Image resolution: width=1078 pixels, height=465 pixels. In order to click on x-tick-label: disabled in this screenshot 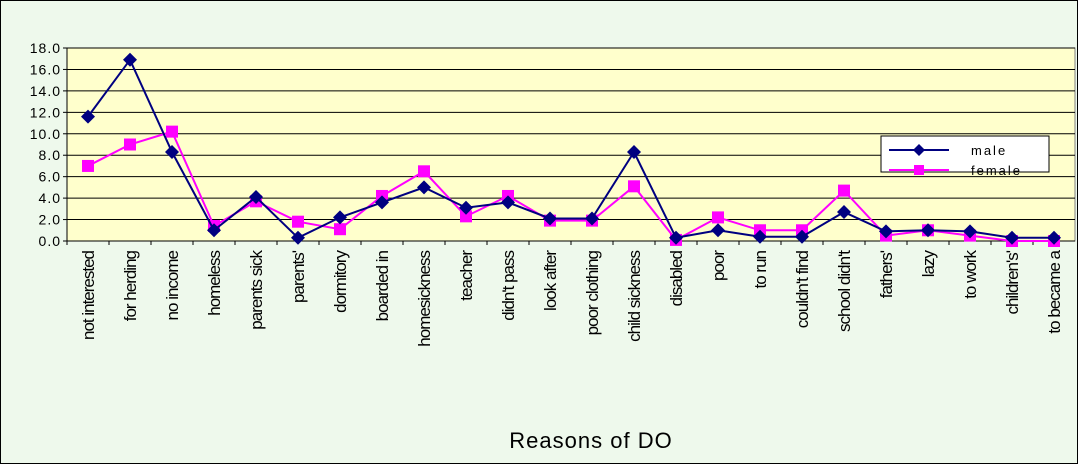, I will do `click(676, 278)`.